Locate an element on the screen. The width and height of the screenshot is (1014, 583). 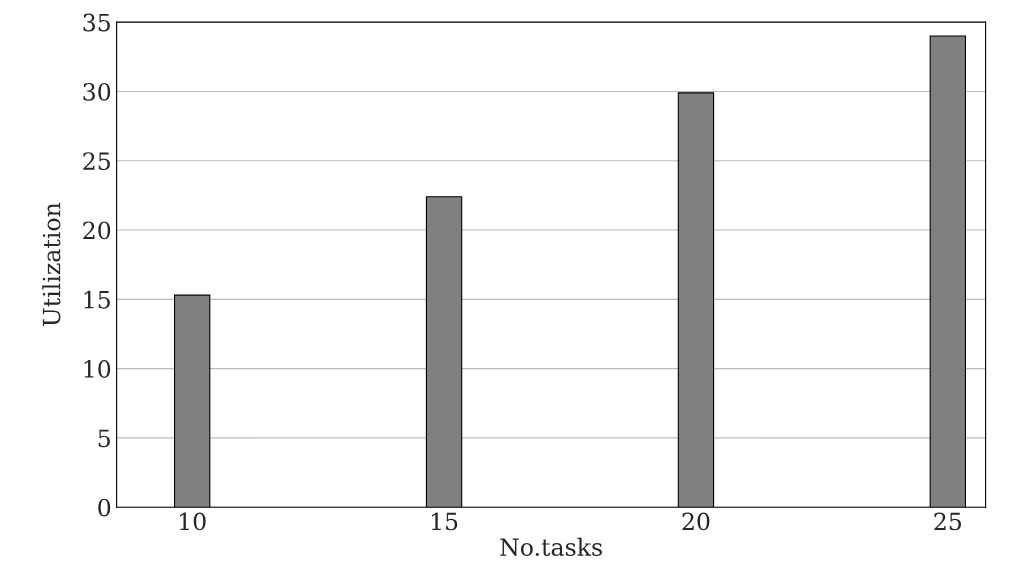
x-tick-label: 15 is located at coordinates (444, 521).